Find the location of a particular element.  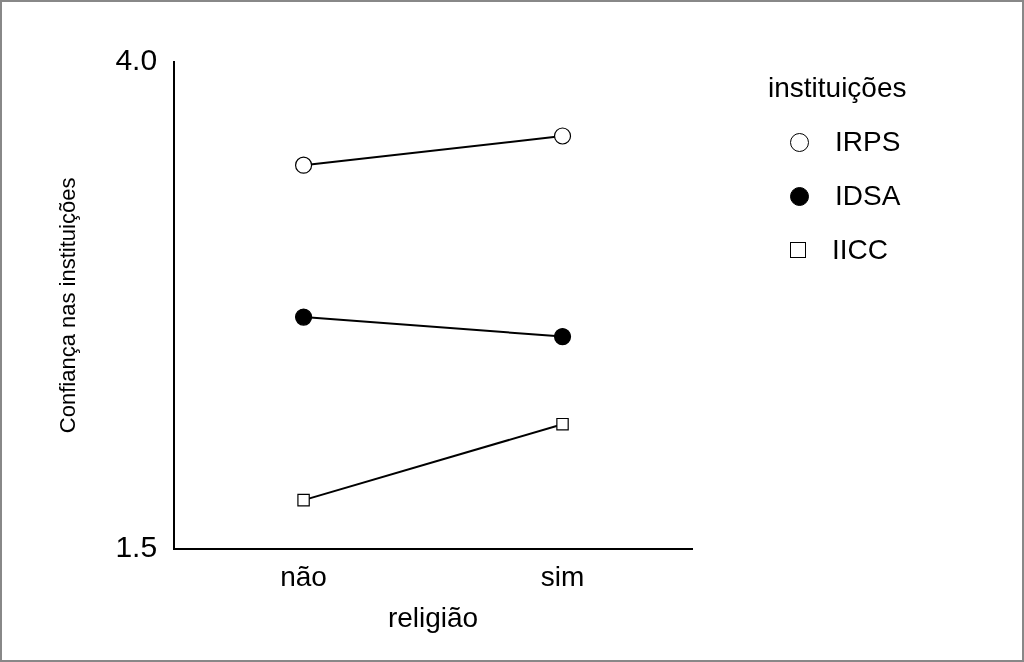

x-tick-label: sim is located at coordinates (562, 577).